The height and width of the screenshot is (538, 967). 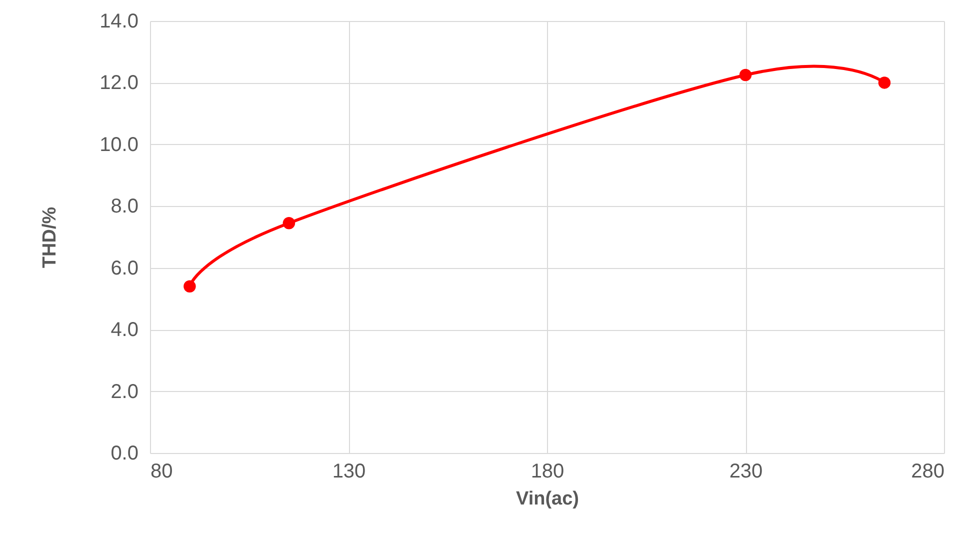 I want to click on x-tick-label: 230, so click(x=746, y=471).